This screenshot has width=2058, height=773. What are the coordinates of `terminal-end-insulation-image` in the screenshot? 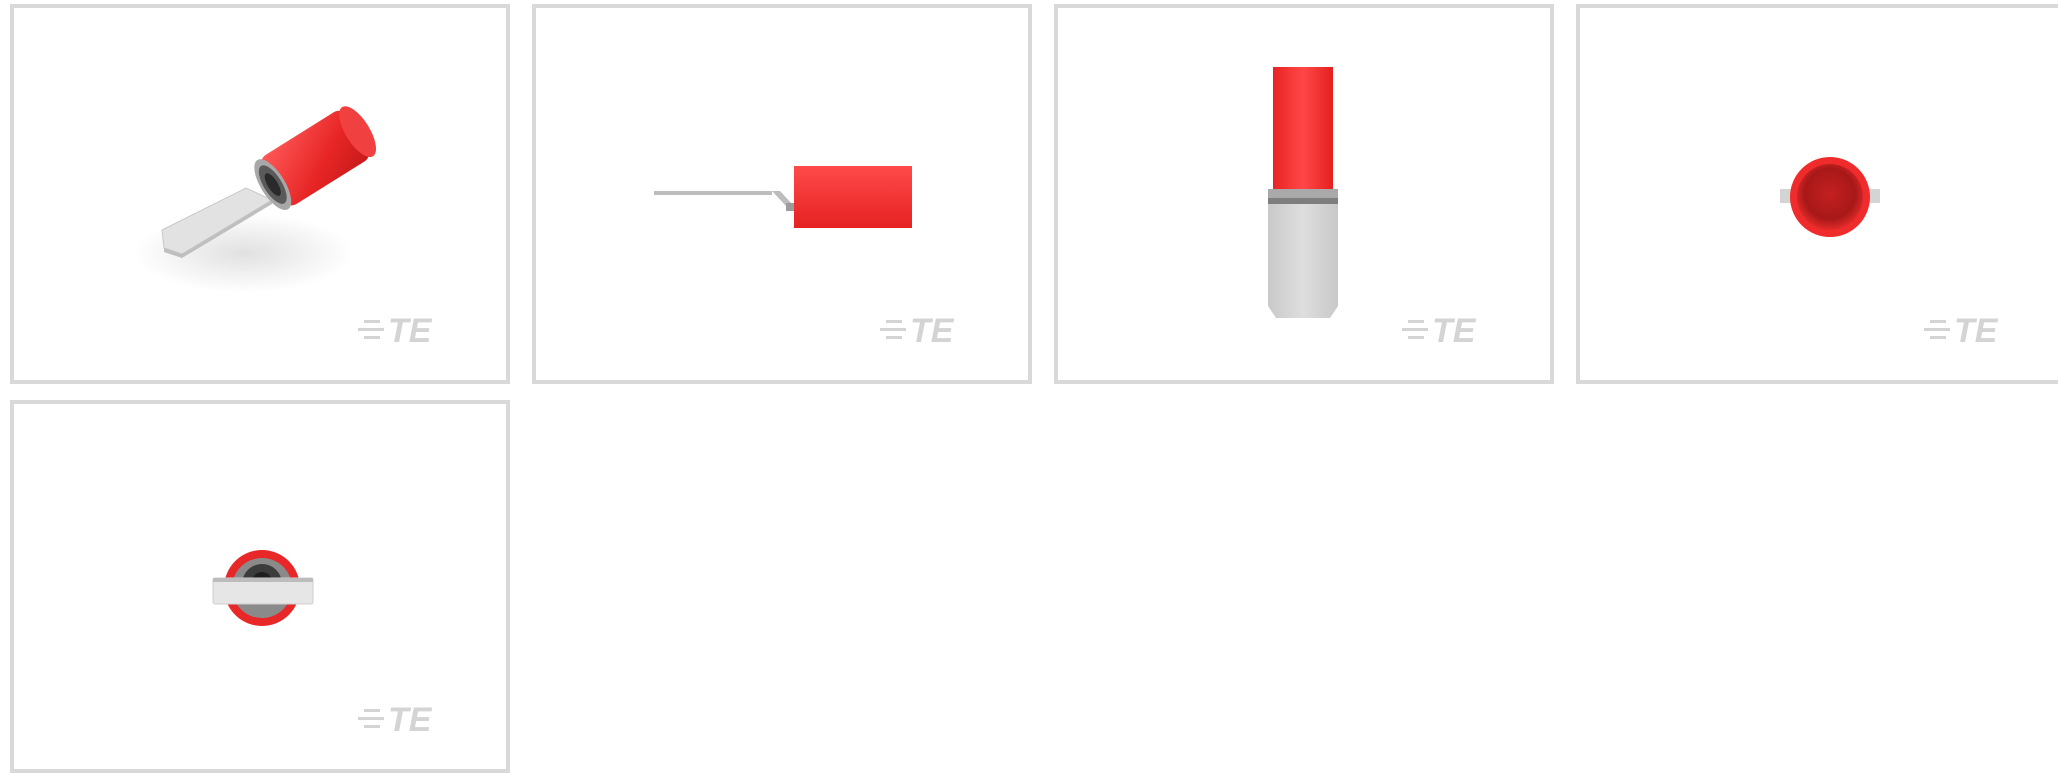 It's located at (1830, 197).